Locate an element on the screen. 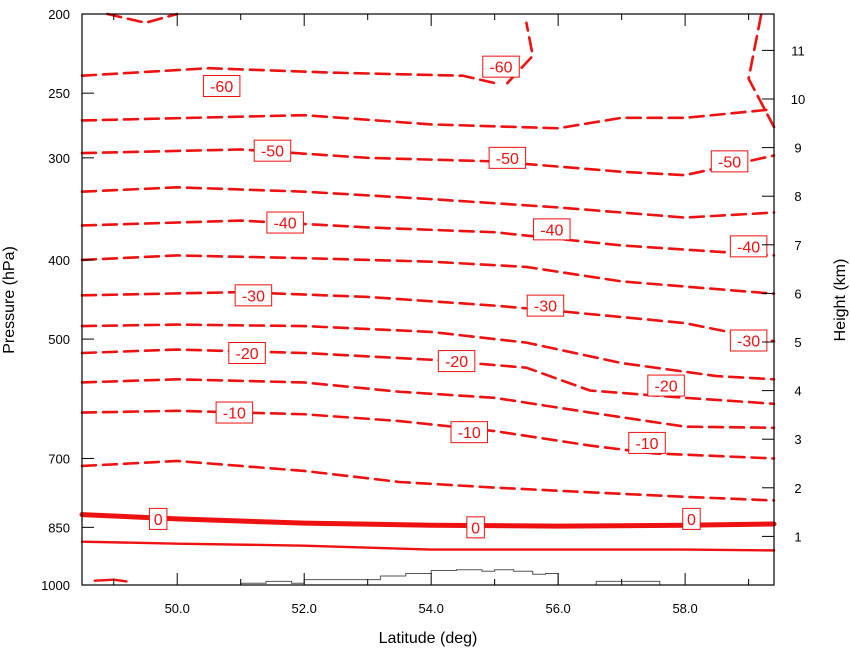 The height and width of the screenshot is (650, 850). y-axis-title: Pressure (hPa) is located at coordinates (9, 300).